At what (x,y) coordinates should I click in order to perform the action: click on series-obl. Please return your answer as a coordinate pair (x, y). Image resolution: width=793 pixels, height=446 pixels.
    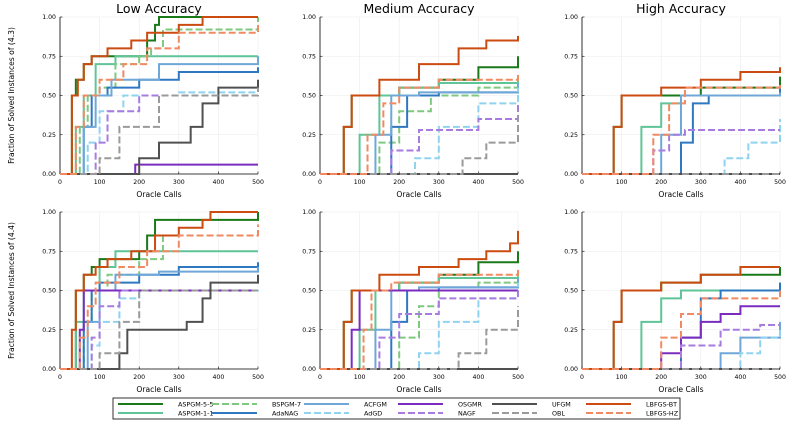
    Looking at the image, I should click on (419, 338).